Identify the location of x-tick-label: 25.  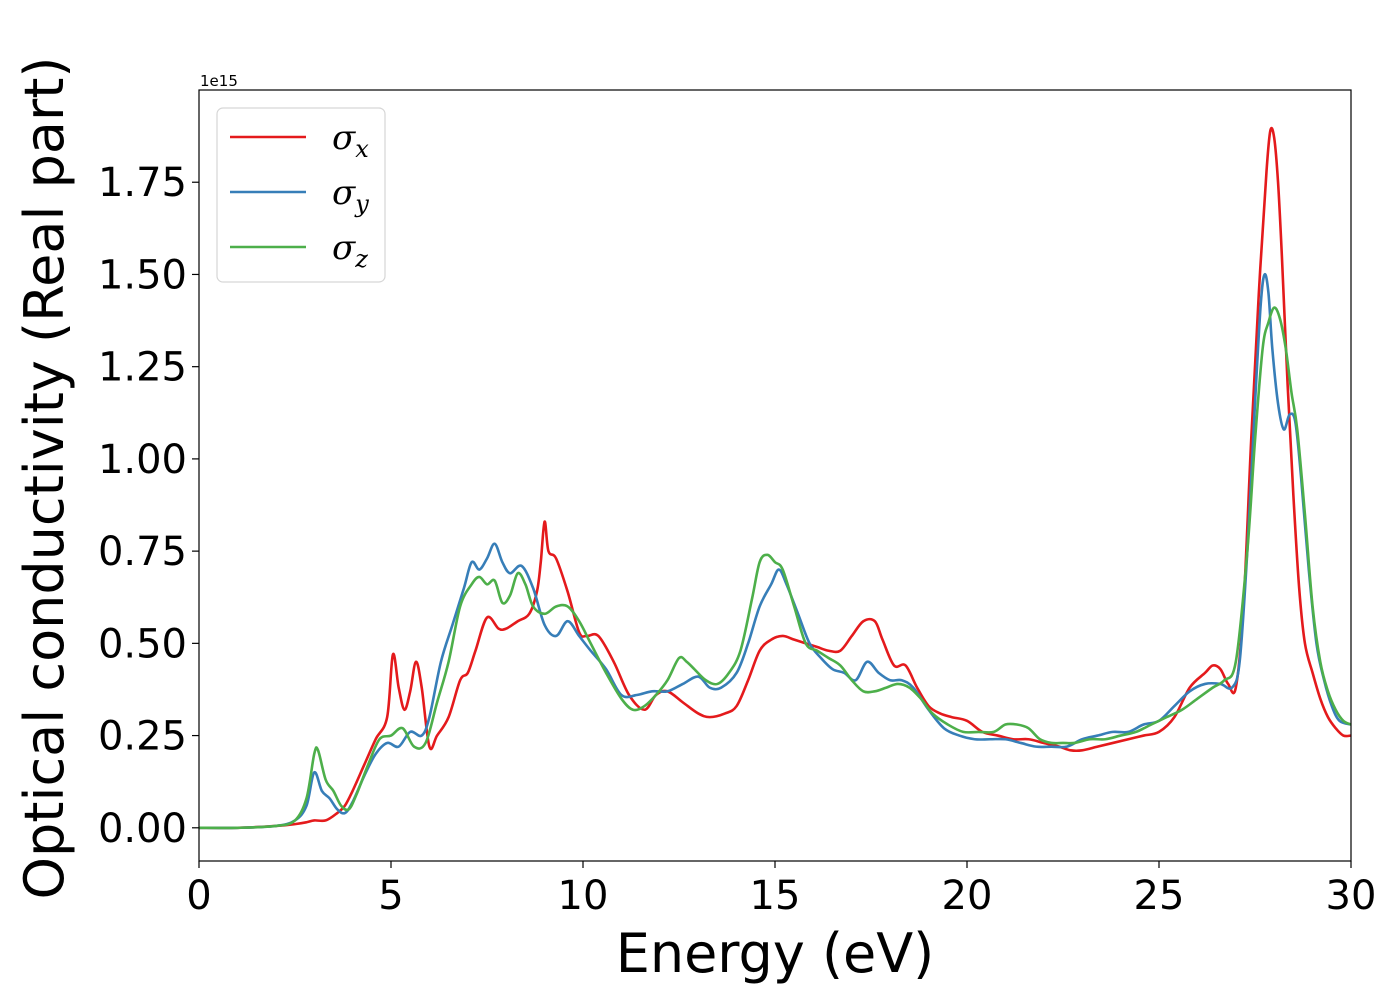
(1159, 896).